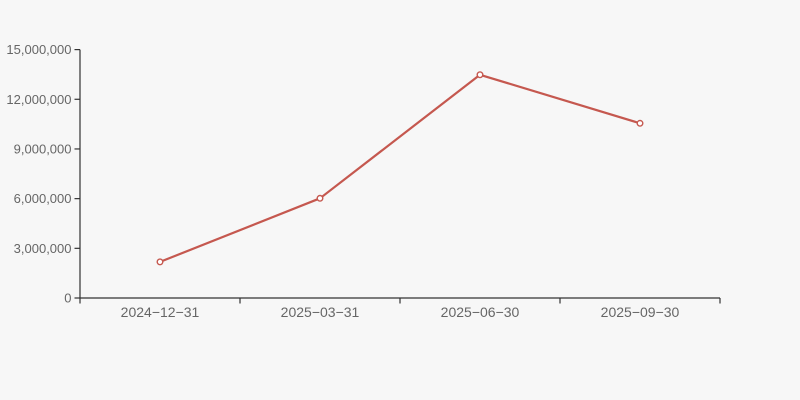  Describe the element at coordinates (43, 198) in the screenshot. I see `y-axis-tick-label: 6,000,000` at that location.